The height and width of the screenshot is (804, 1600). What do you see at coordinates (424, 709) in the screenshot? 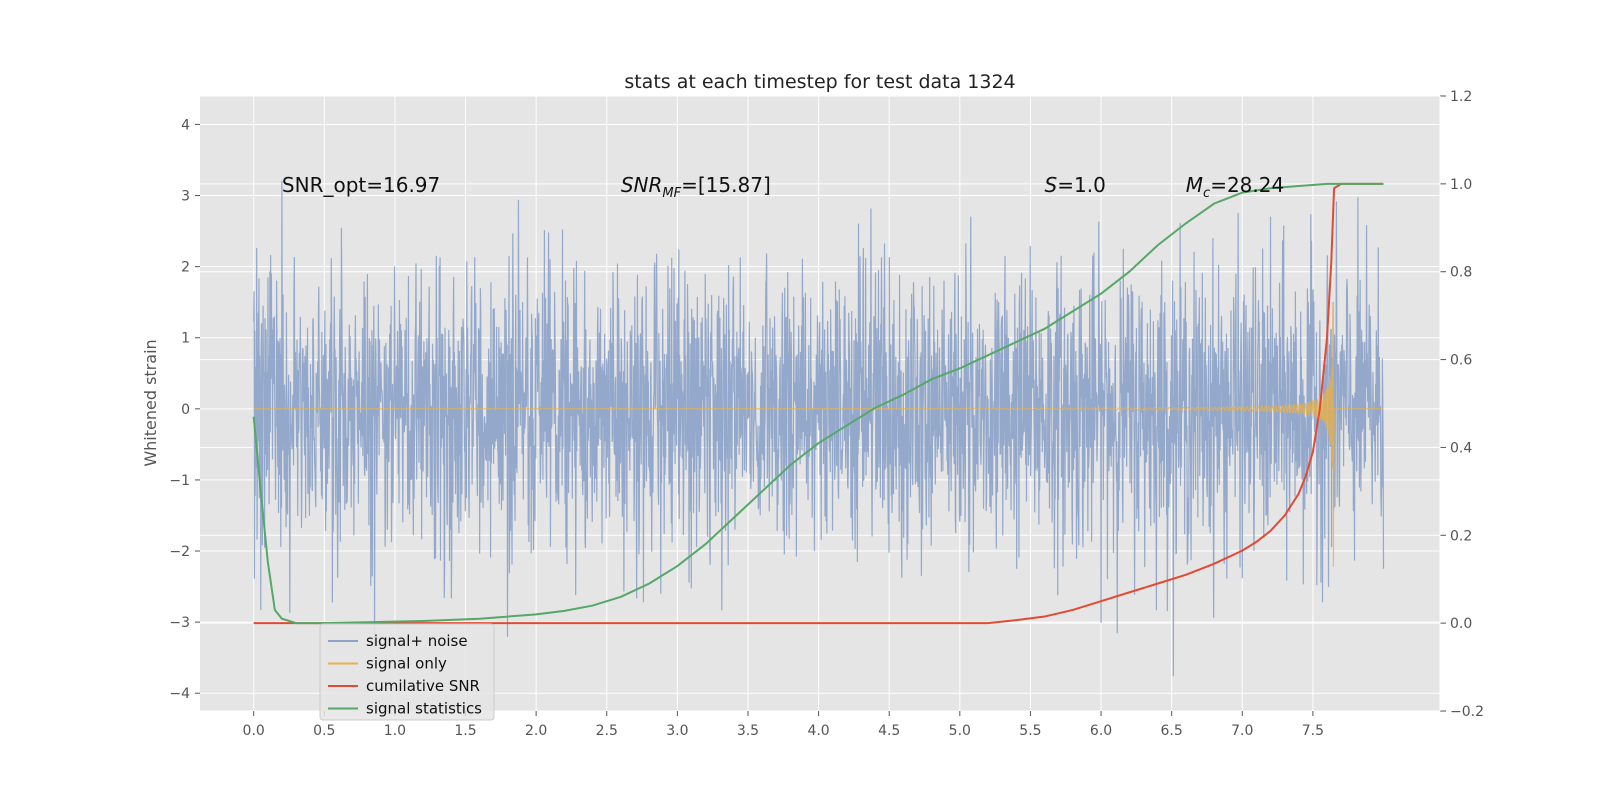
I see `legend-label: signal statistics` at bounding box center [424, 709].